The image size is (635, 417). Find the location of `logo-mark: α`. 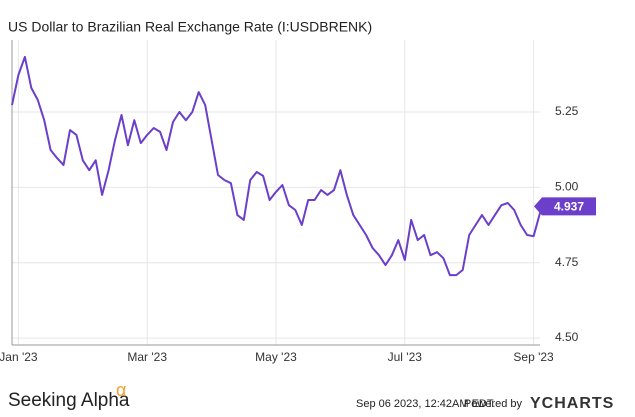

logo-mark: α is located at coordinates (121, 390).